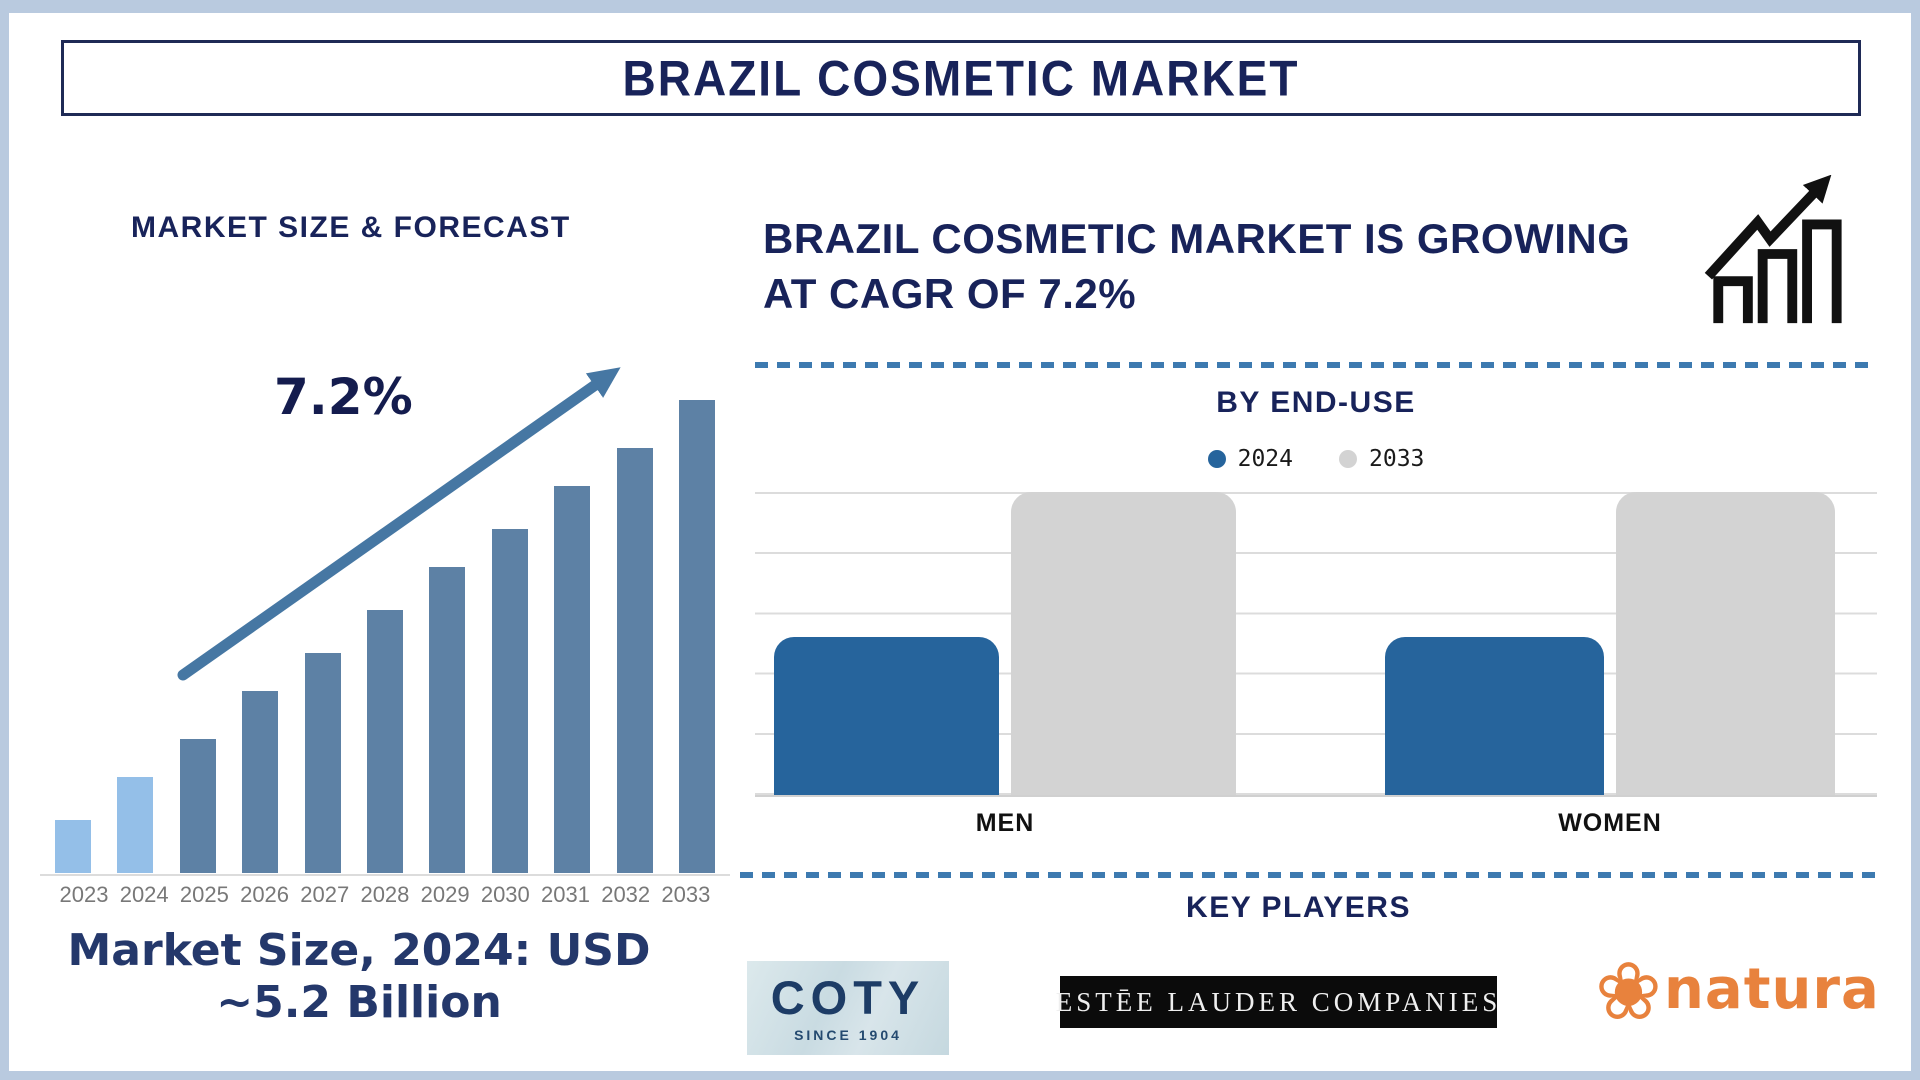 This screenshot has width=1920, height=1080. What do you see at coordinates (322, 763) in the screenshot?
I see `forecast-bar-2027` at bounding box center [322, 763].